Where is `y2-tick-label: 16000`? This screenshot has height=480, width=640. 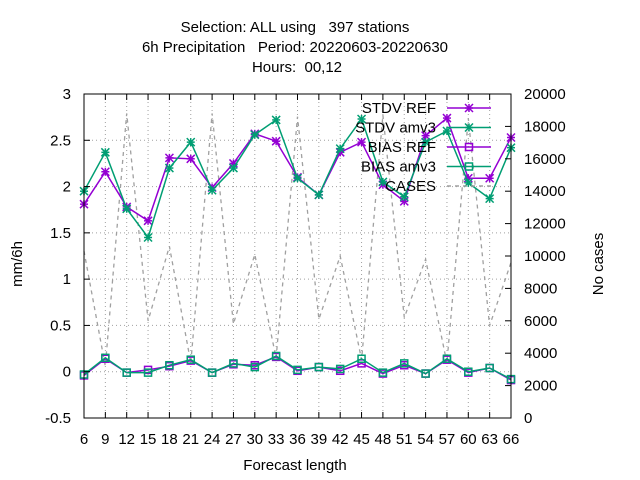 y2-tick-label: 16000 is located at coordinates (545, 159).